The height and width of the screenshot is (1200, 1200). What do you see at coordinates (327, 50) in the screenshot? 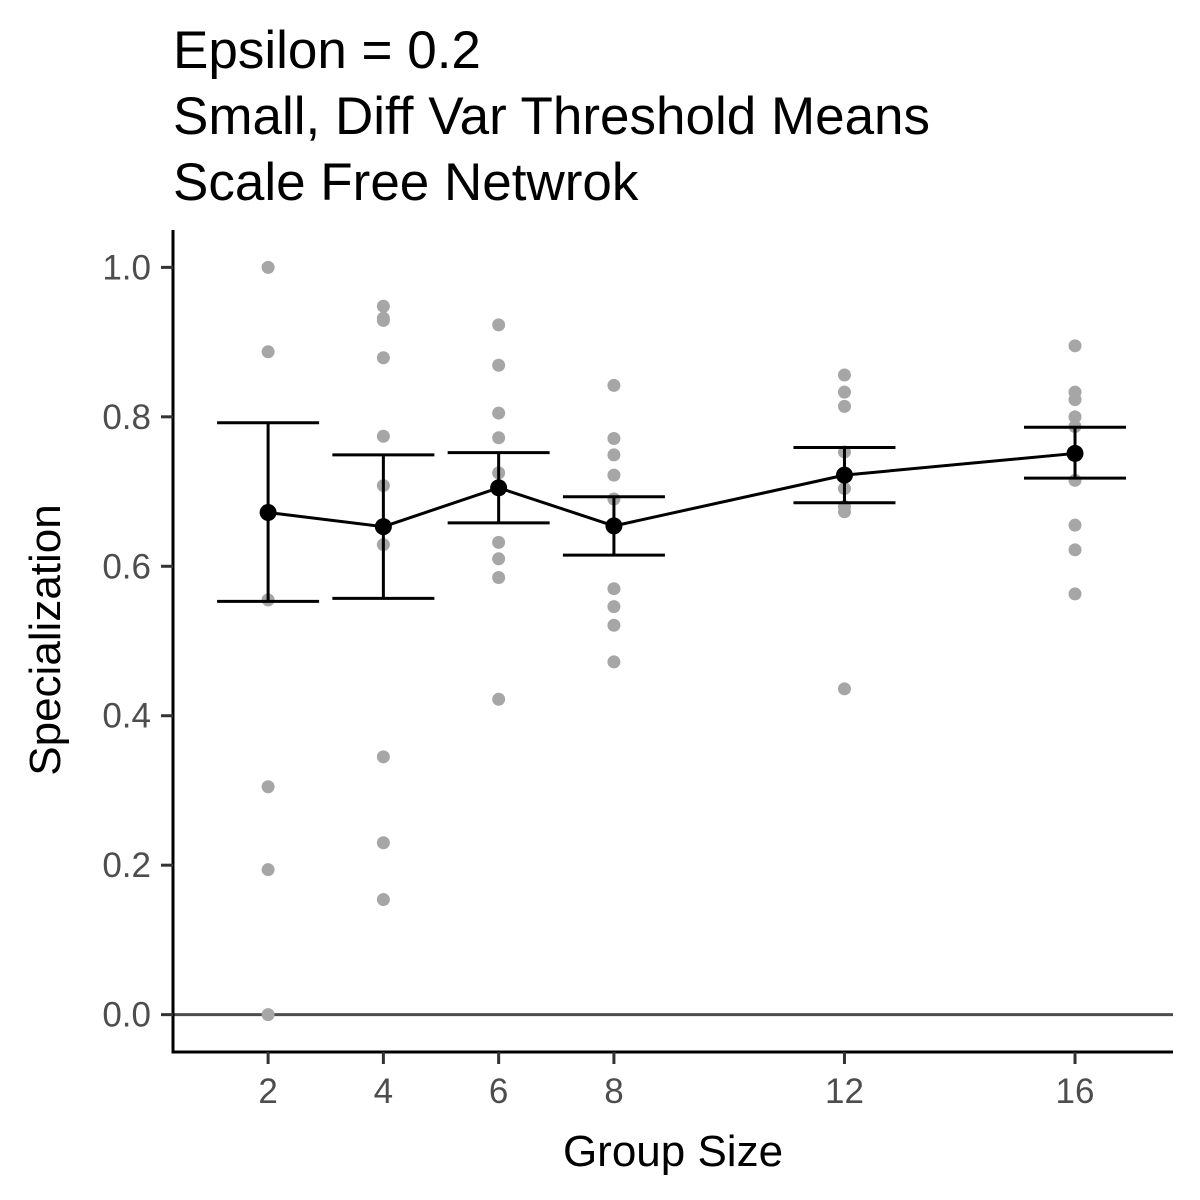
I see `chart-title-line-1: Epsilon = 0.2` at bounding box center [327, 50].